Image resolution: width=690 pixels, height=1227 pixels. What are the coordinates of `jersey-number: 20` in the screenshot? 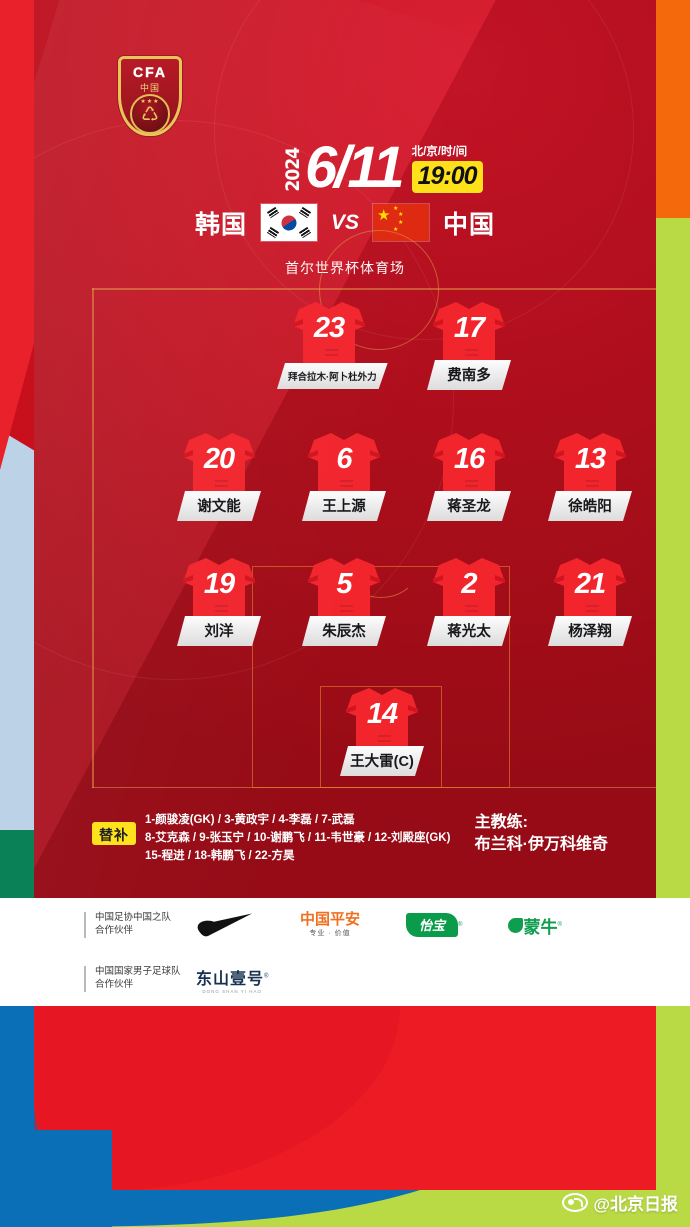 It's located at (219, 459).